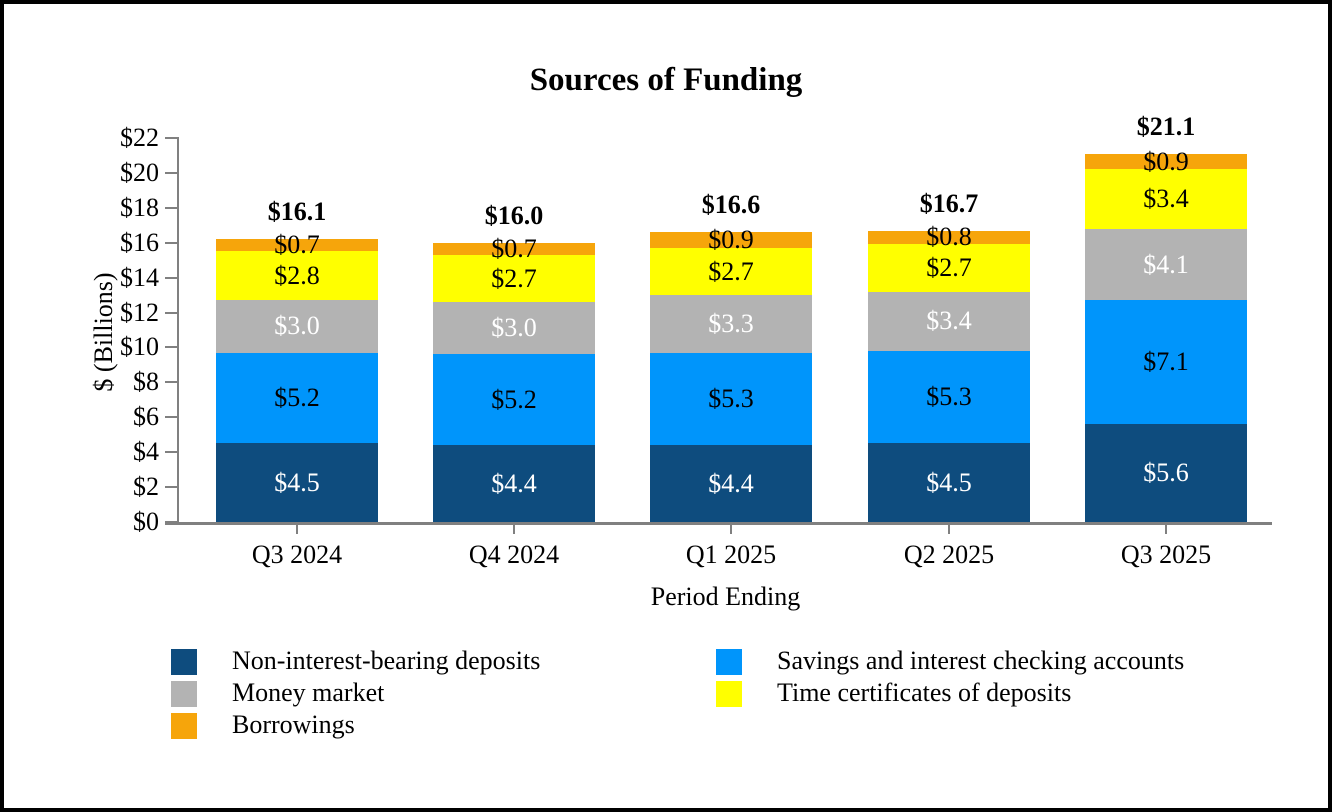  What do you see at coordinates (308, 692) in the screenshot?
I see `legend-label: Money market` at bounding box center [308, 692].